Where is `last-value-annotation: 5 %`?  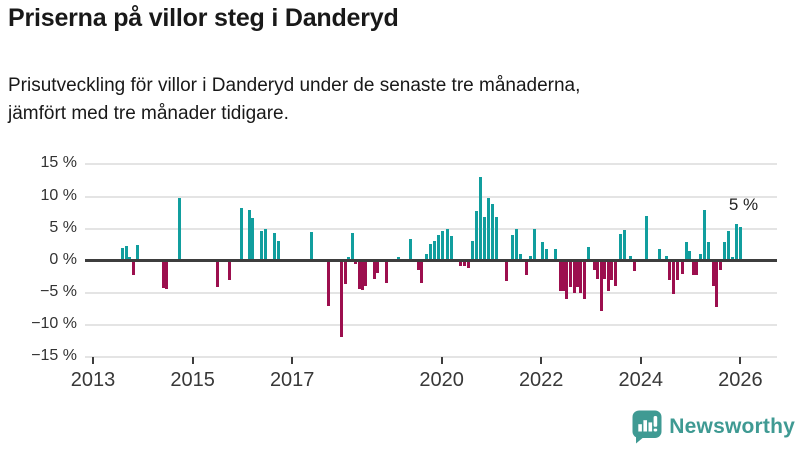
last-value-annotation: 5 % is located at coordinates (743, 204).